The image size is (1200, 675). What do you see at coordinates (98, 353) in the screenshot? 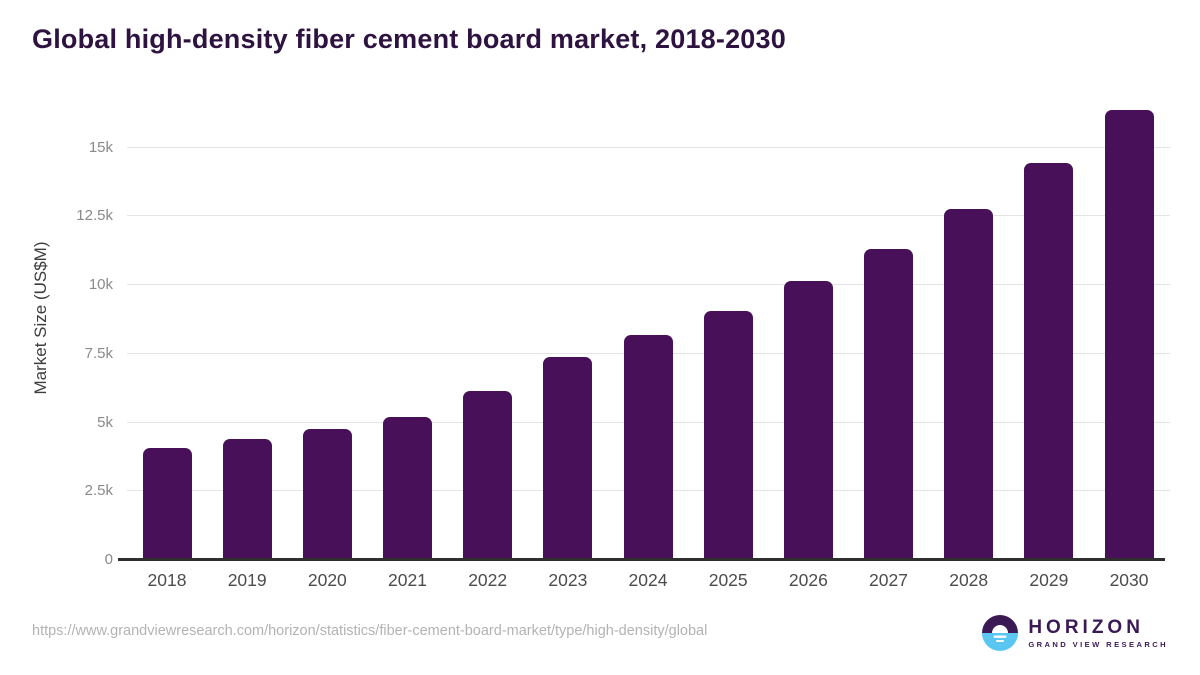
I see `y-tick-label-7.5k: 7.5k` at bounding box center [98, 353].